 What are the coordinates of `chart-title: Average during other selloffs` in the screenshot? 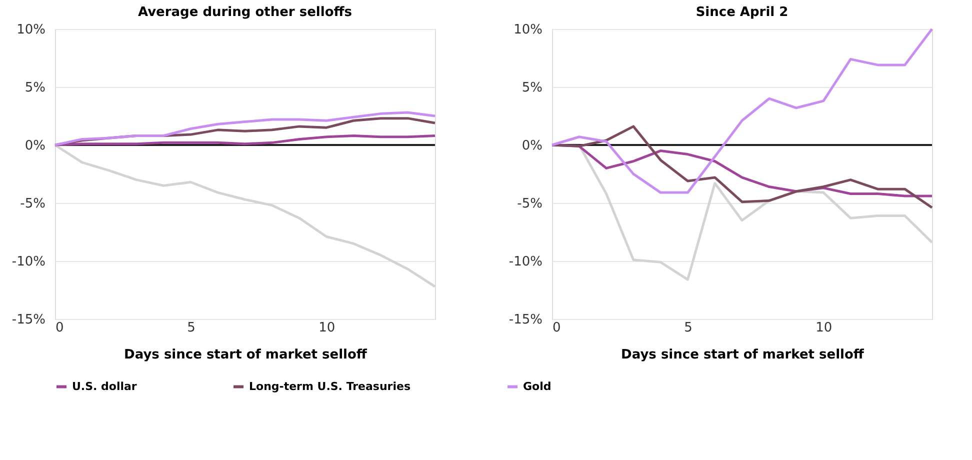 It's located at (245, 12).